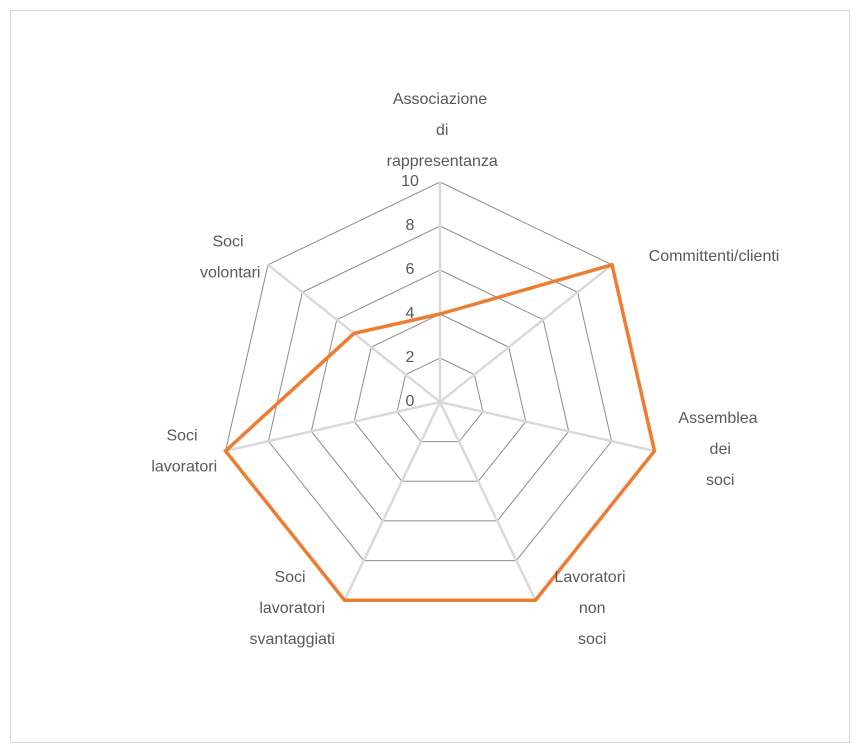 The height and width of the screenshot is (753, 860). Describe the element at coordinates (714, 256) in the screenshot. I see `category-label: Committenti/clienti` at that location.